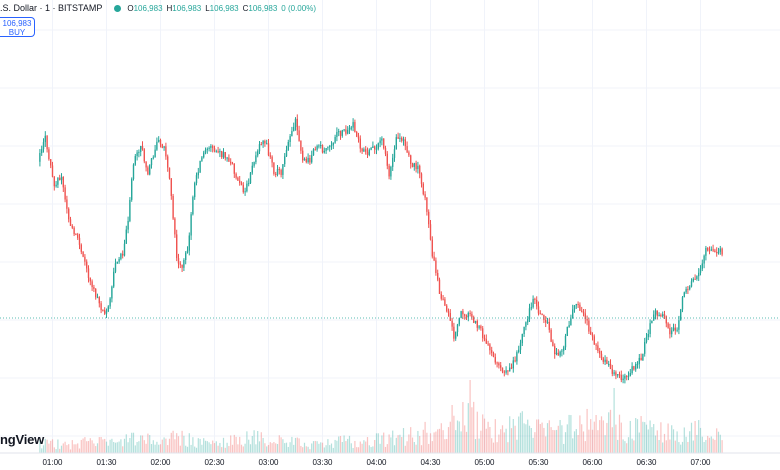  Describe the element at coordinates (17, 27) in the screenshot. I see `buy-button: 106,983 BUY` at that location.